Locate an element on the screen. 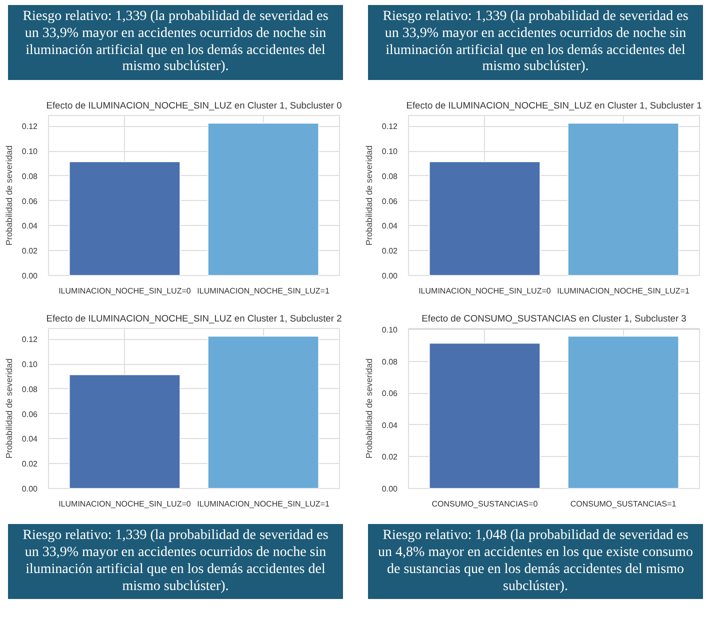 The image size is (720, 637). chart-title: Efecto de CONSUMO_SUSTANCIAS en Cluster 1, Subcluster 3 is located at coordinates (554, 319).